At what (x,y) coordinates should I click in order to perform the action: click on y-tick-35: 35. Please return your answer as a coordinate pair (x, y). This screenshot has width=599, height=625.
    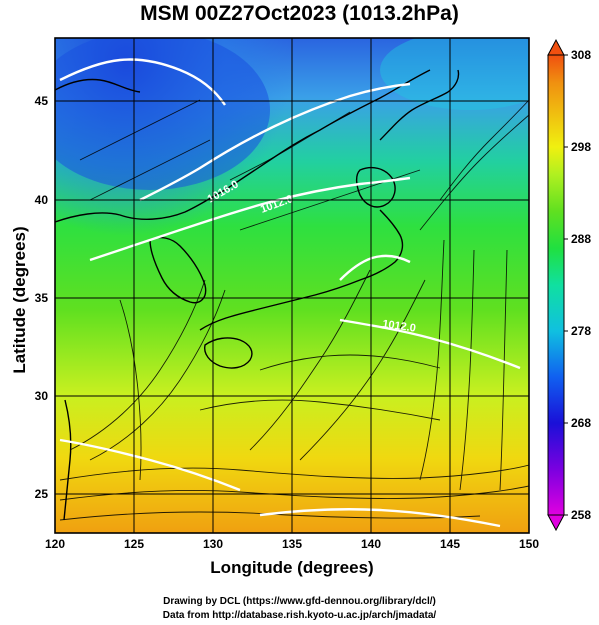
    Looking at the image, I should click on (42, 298).